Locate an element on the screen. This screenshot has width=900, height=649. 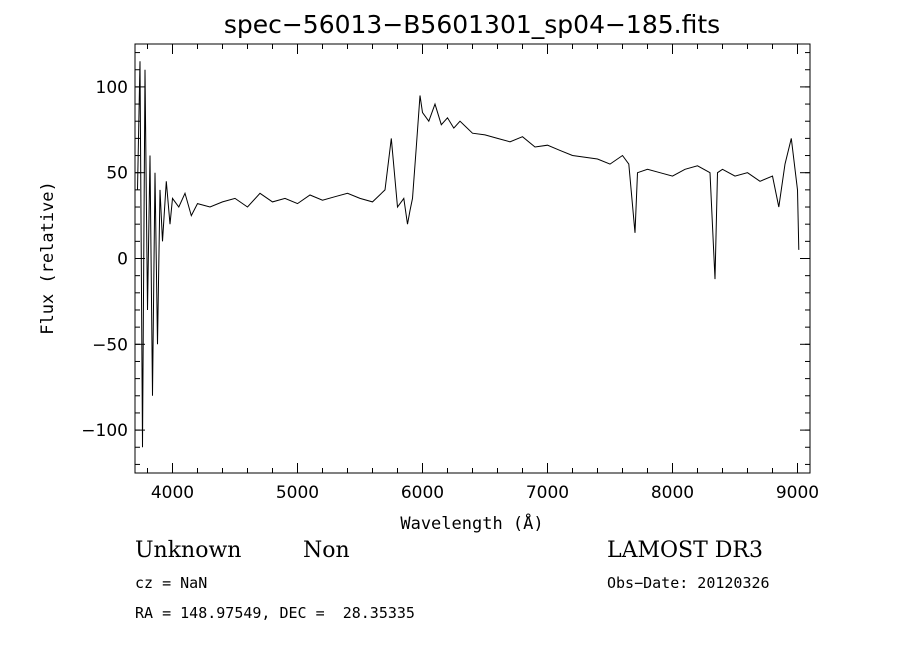
y-tick-label: 0 is located at coordinates (122, 260).